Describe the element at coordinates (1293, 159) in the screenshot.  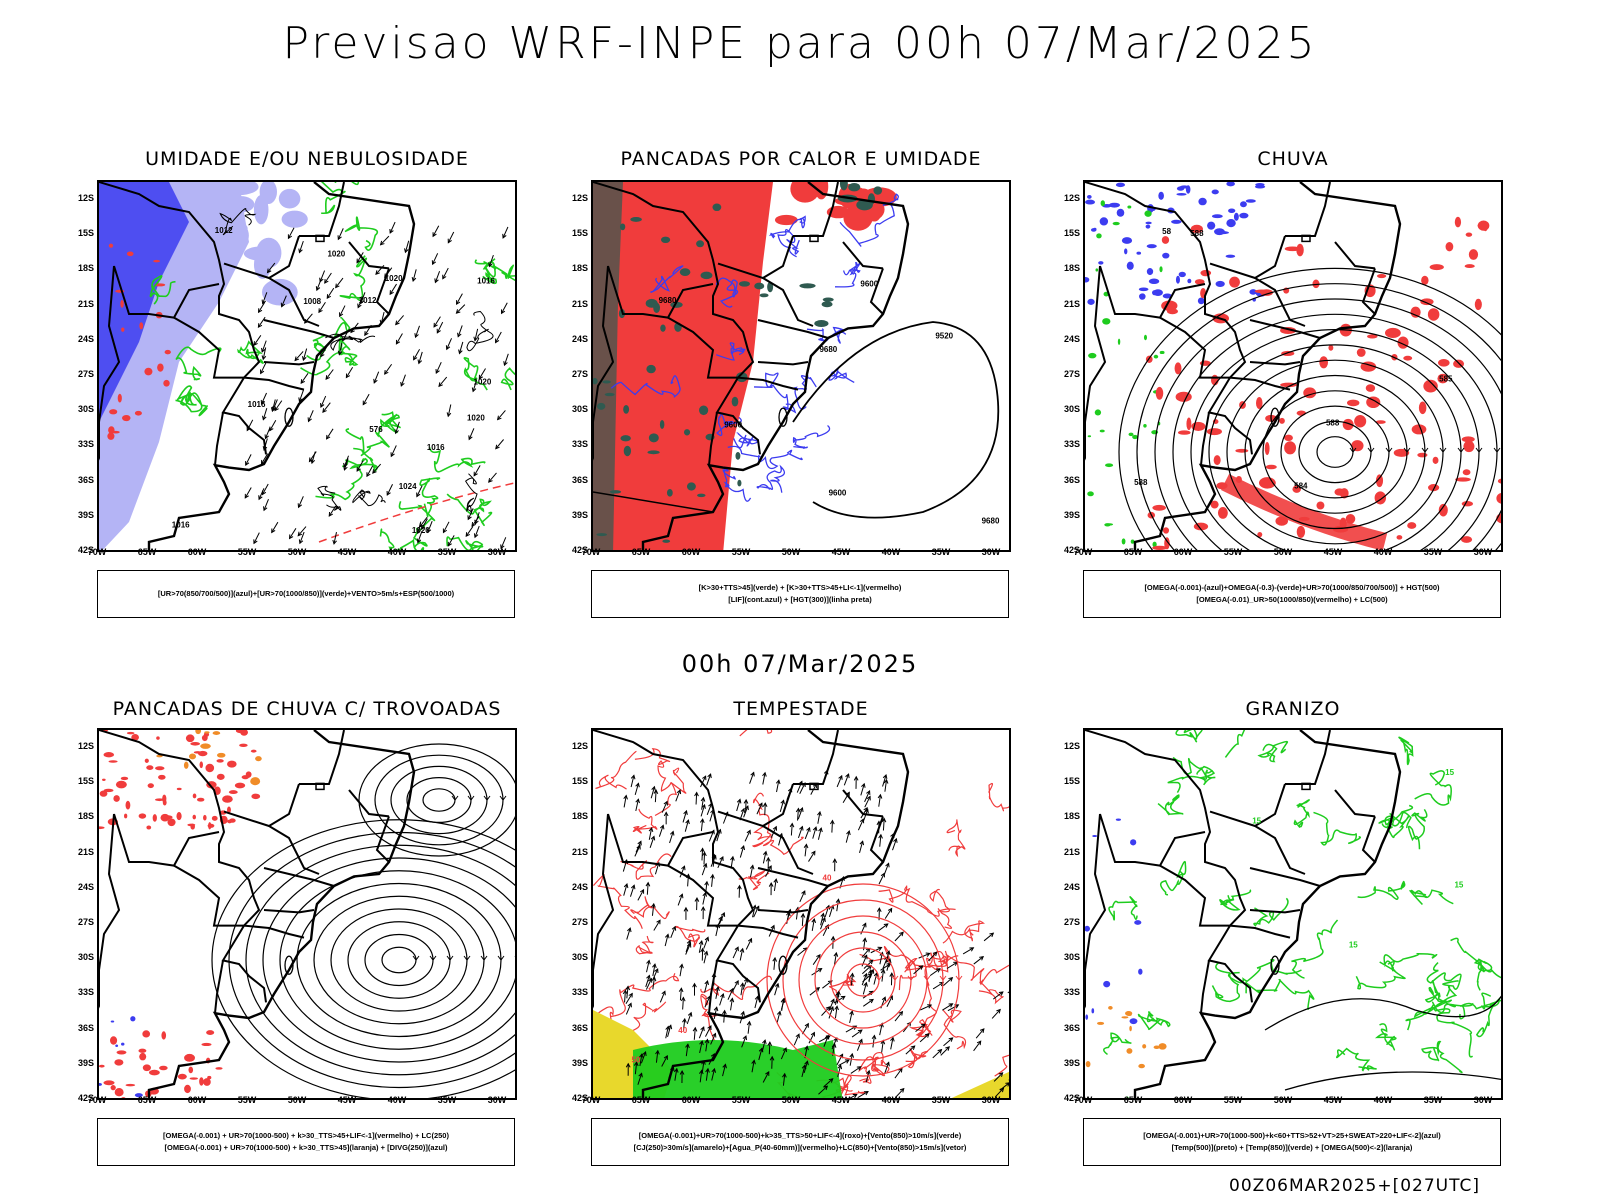
I see `panel-title-chuva: CHUVA` at that location.